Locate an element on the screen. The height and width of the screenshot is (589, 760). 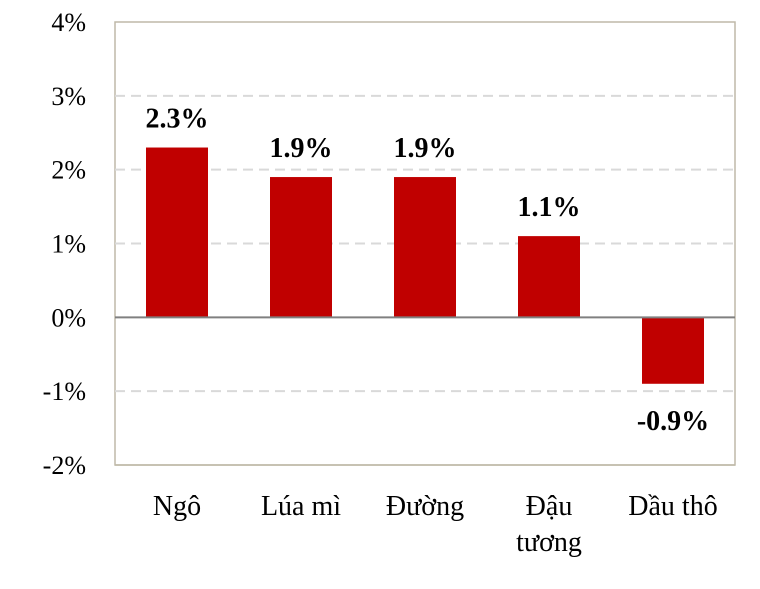
y-tick-label: 2% is located at coordinates (68, 170).